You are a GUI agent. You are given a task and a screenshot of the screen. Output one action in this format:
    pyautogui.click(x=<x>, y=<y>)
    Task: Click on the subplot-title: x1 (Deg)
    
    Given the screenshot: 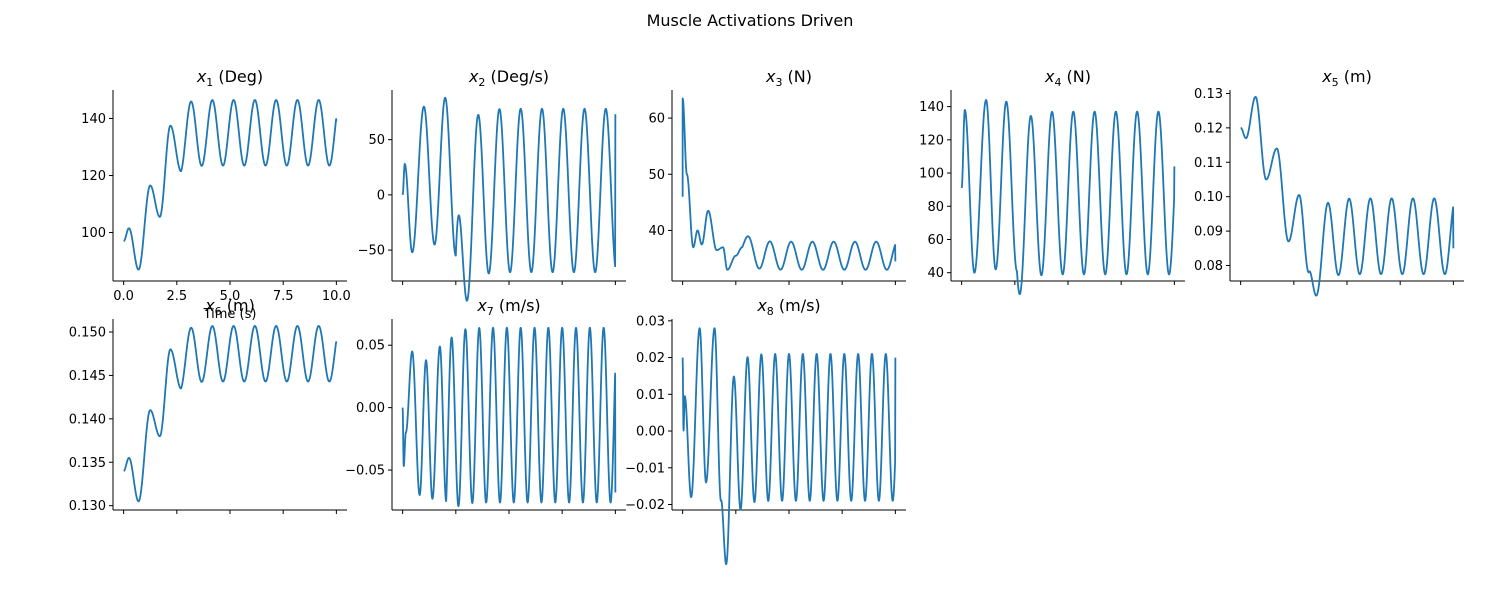 What is the action you would take?
    pyautogui.click(x=229, y=78)
    